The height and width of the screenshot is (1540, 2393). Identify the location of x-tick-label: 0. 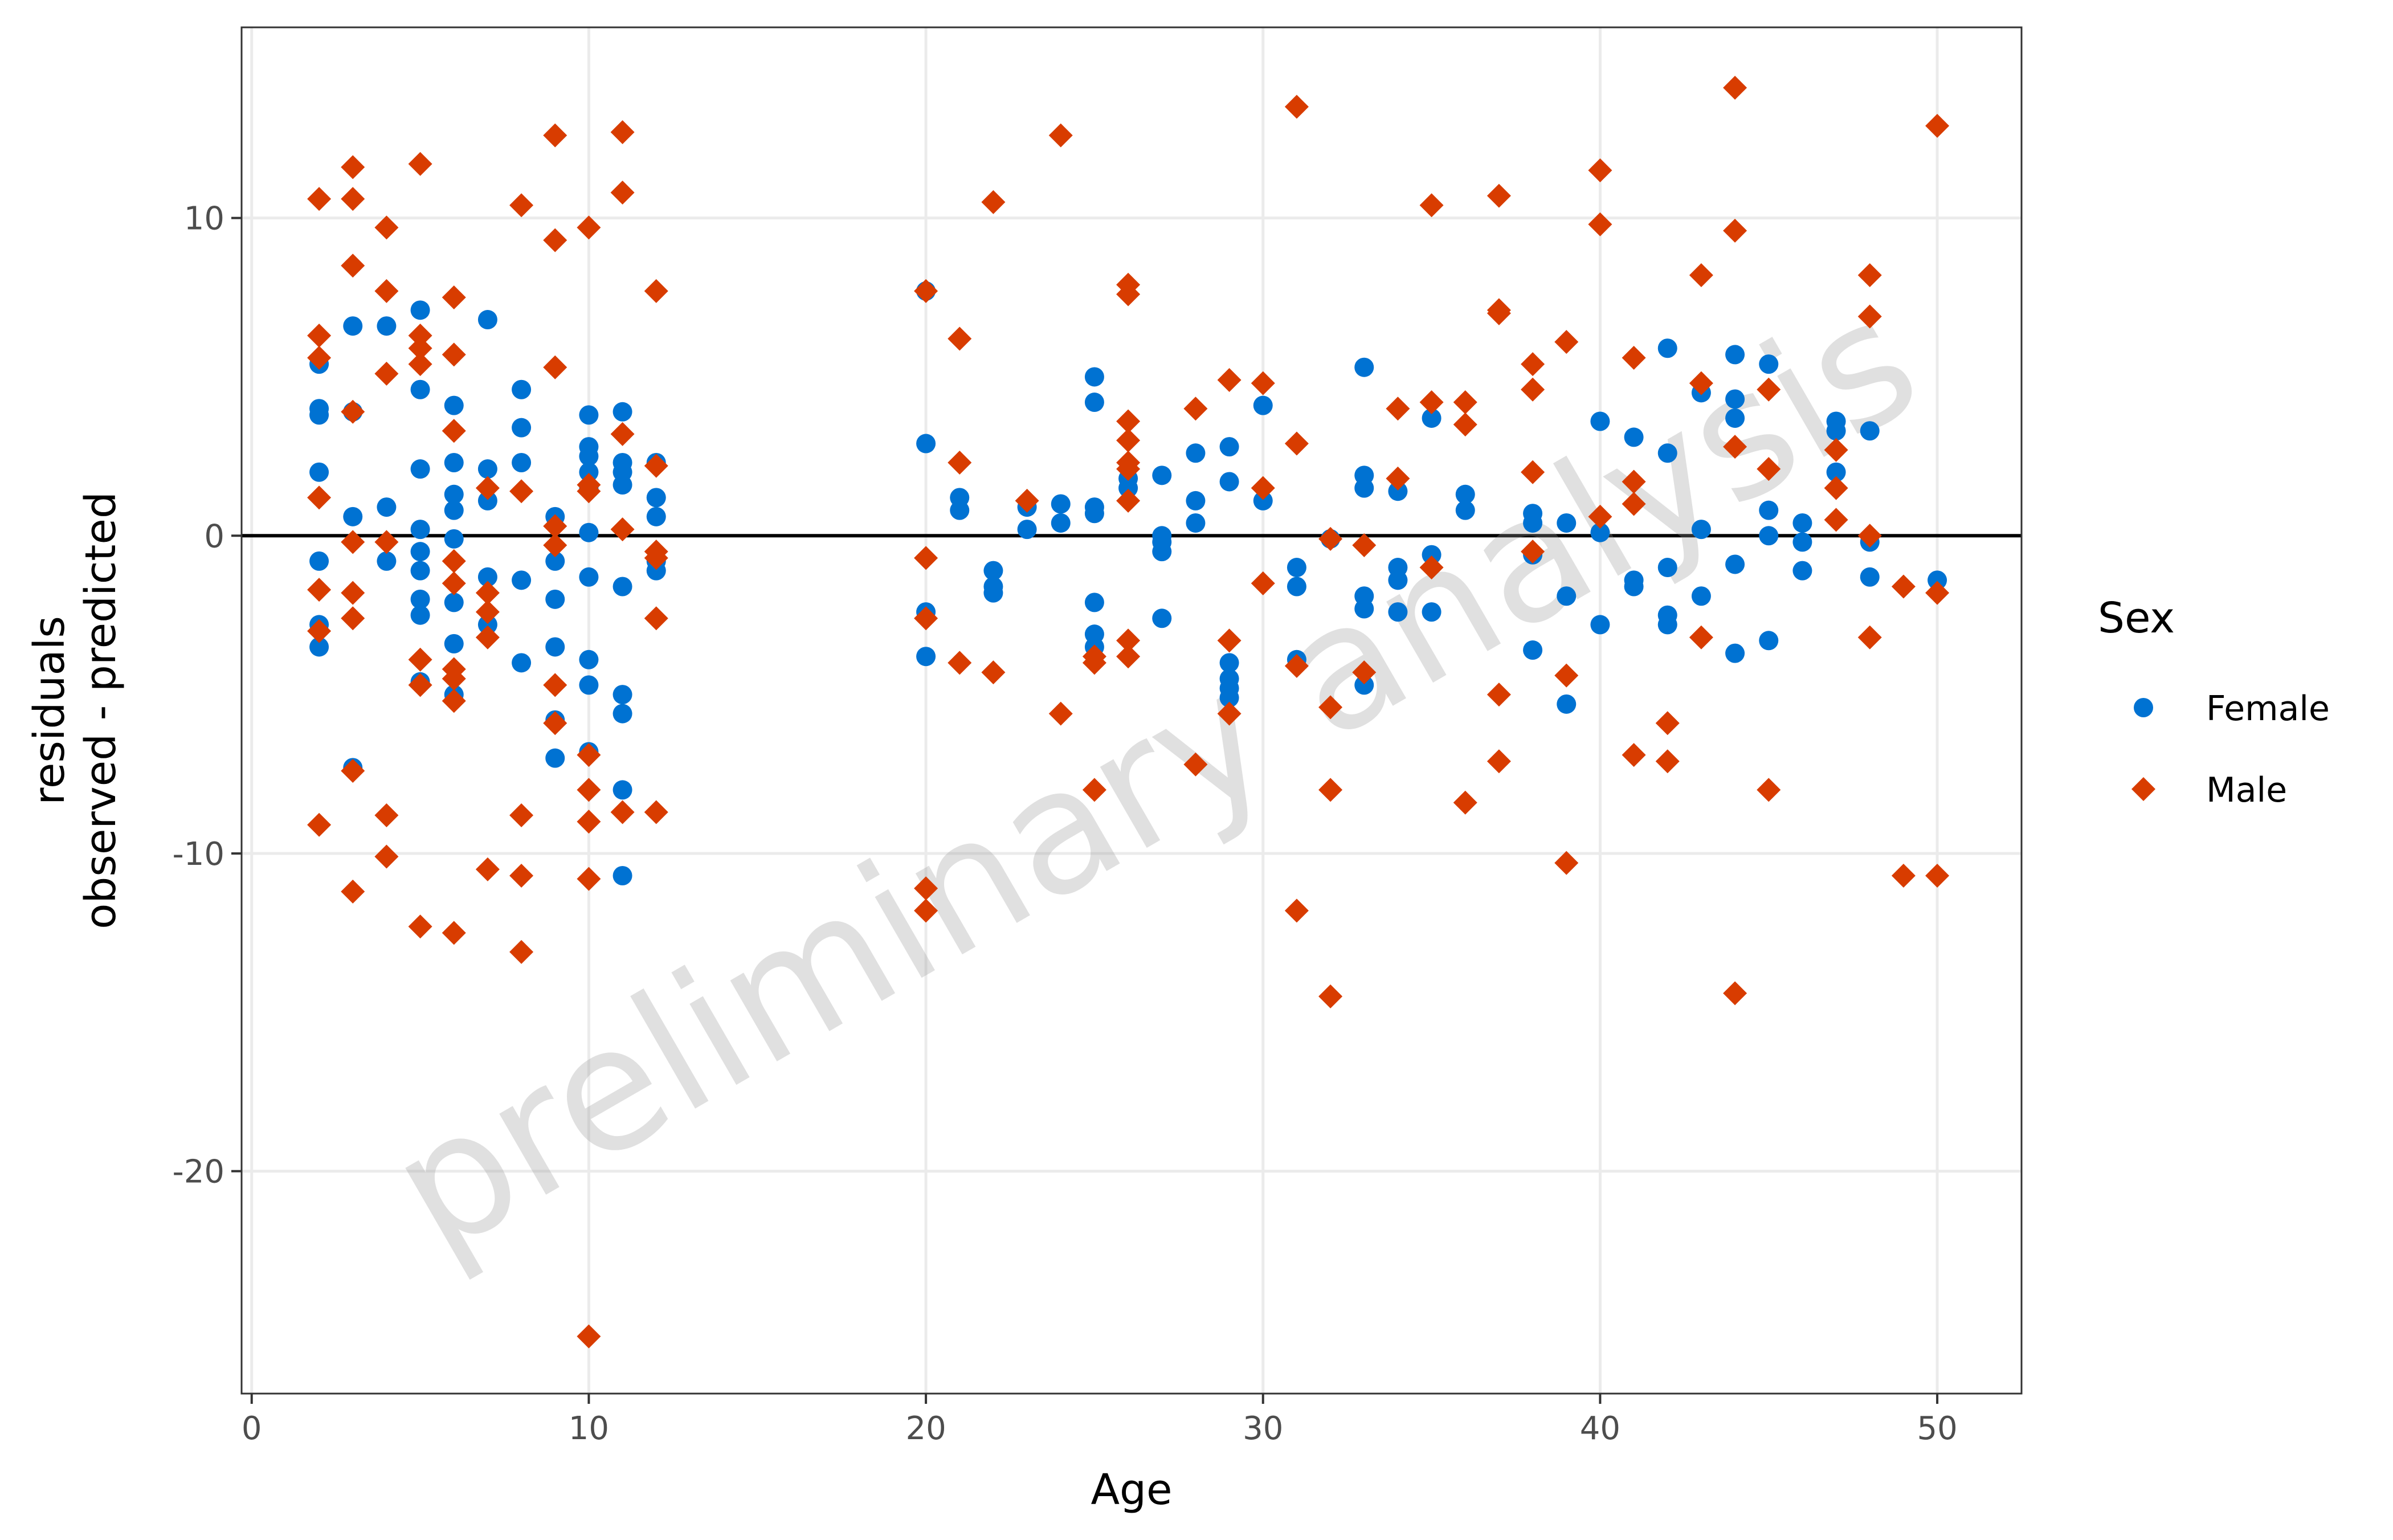
(252, 1428).